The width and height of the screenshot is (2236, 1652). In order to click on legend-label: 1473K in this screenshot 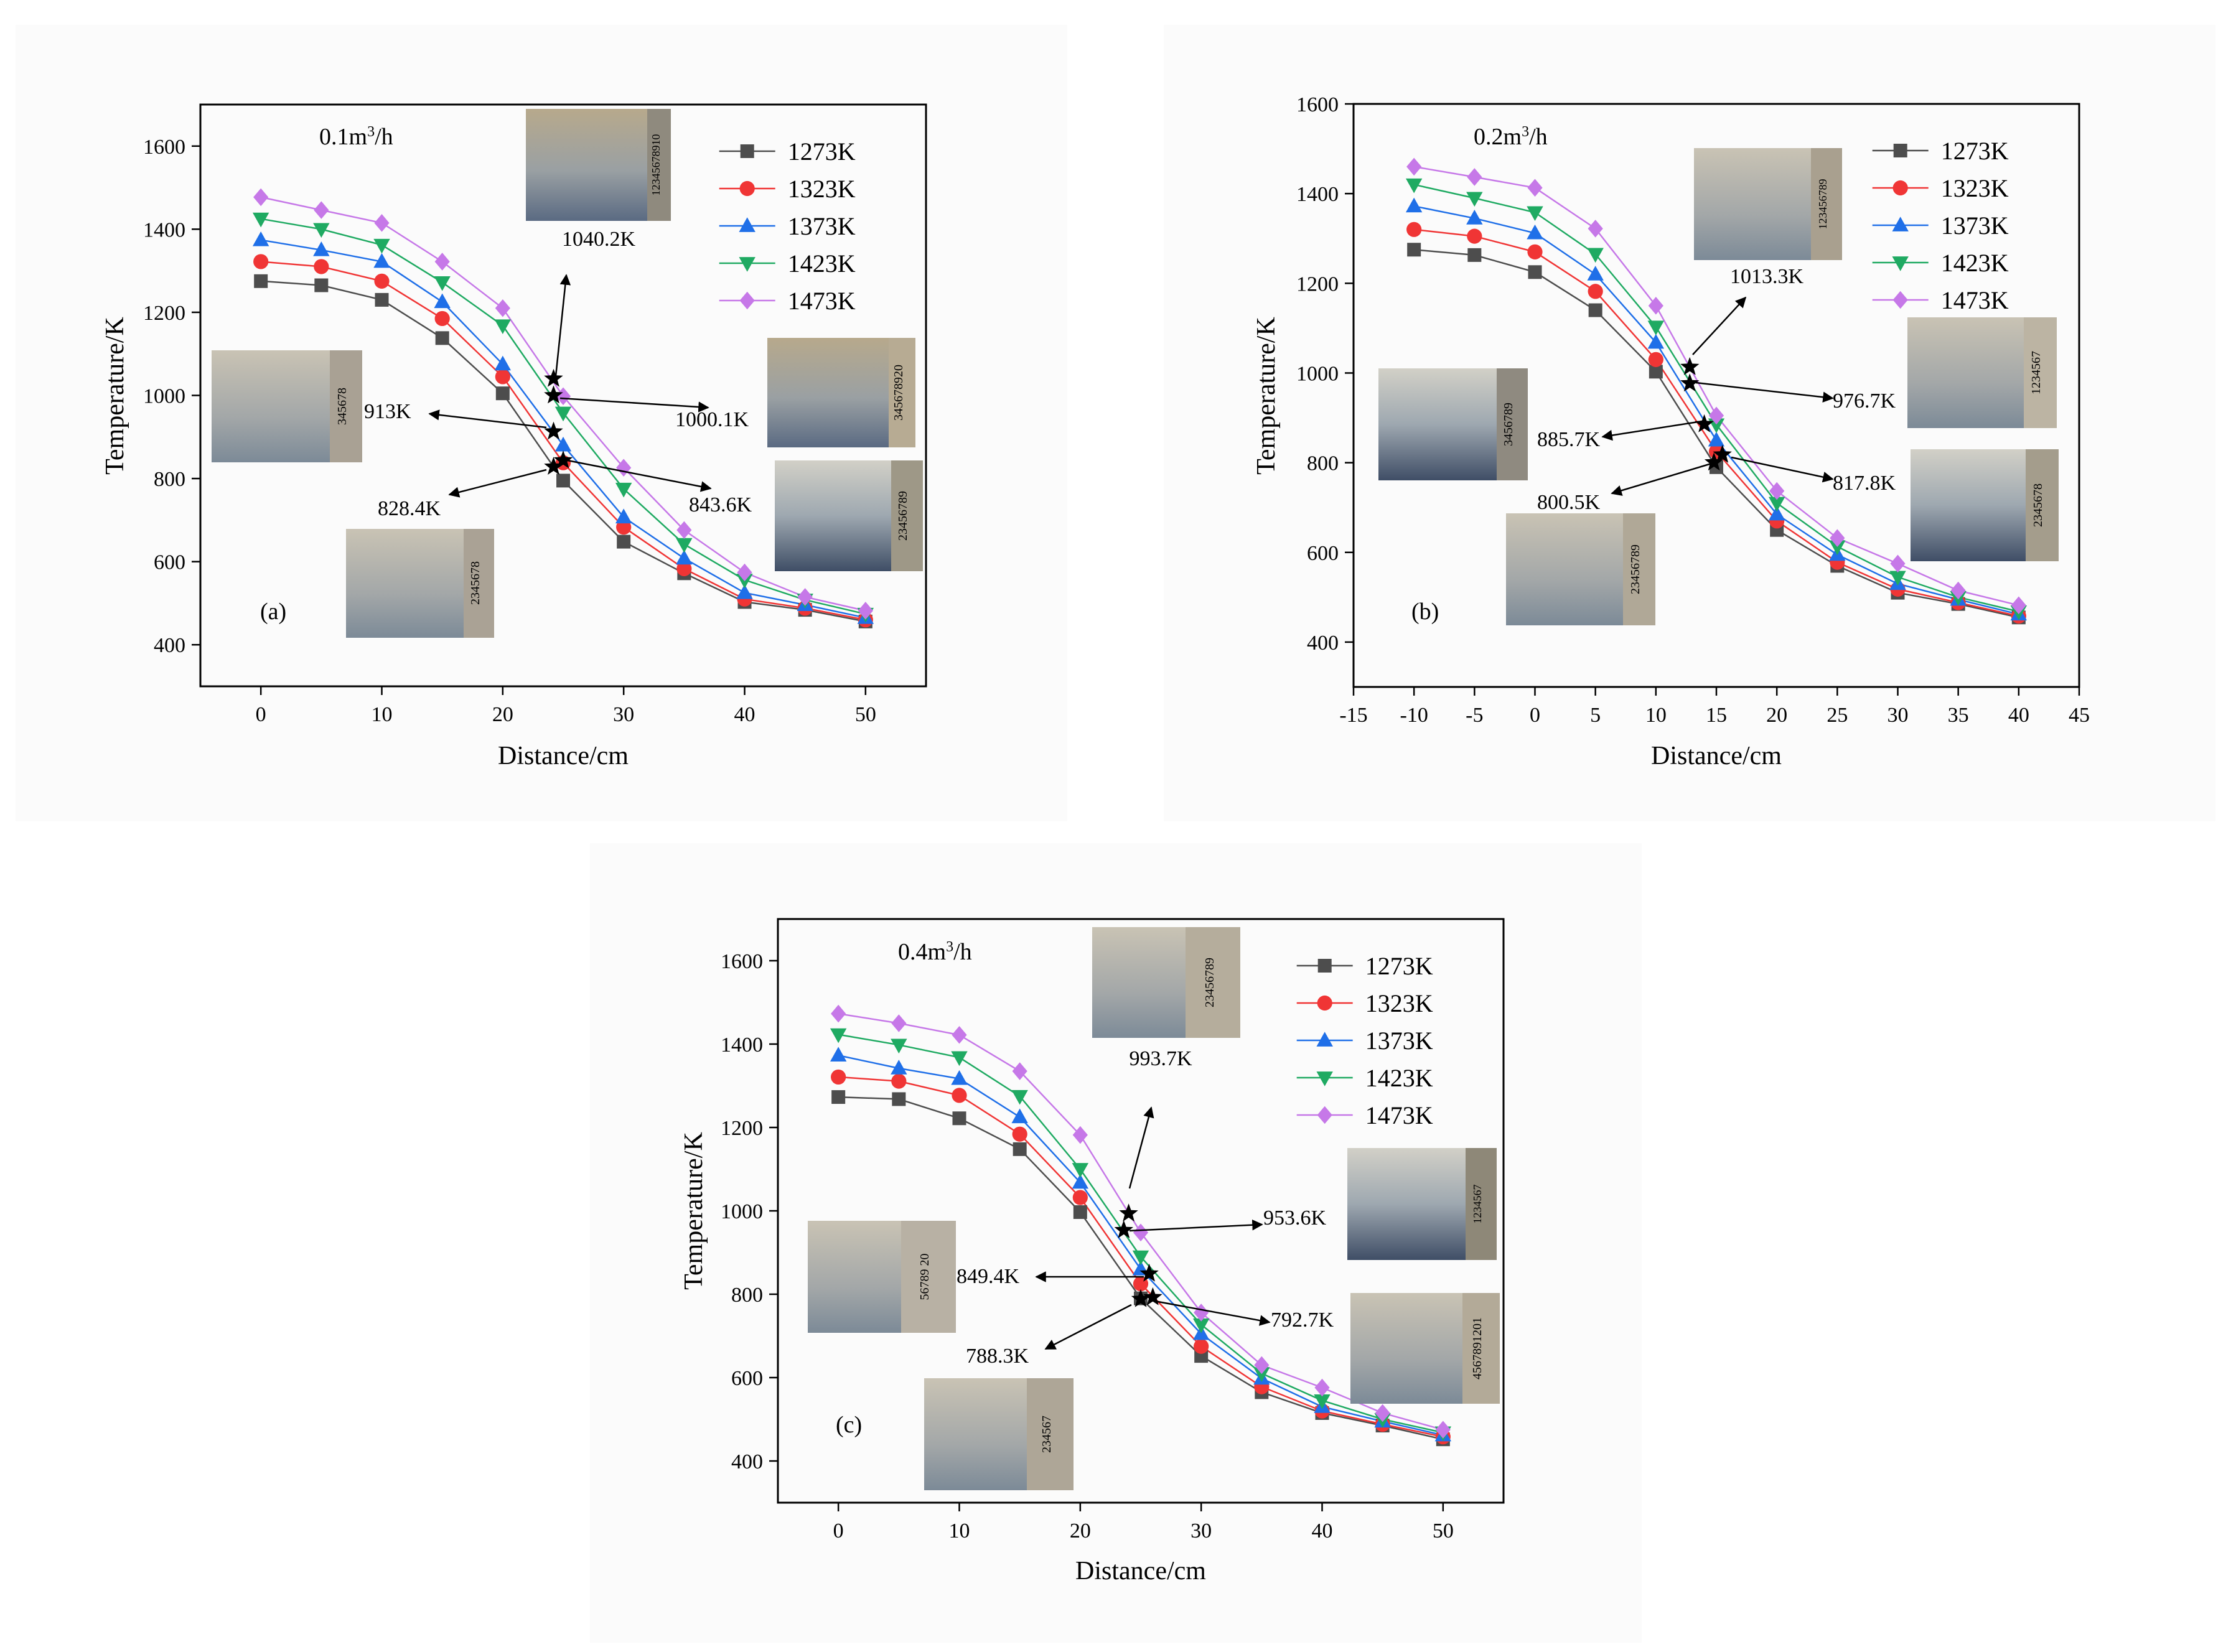, I will do `click(1399, 1115)`.